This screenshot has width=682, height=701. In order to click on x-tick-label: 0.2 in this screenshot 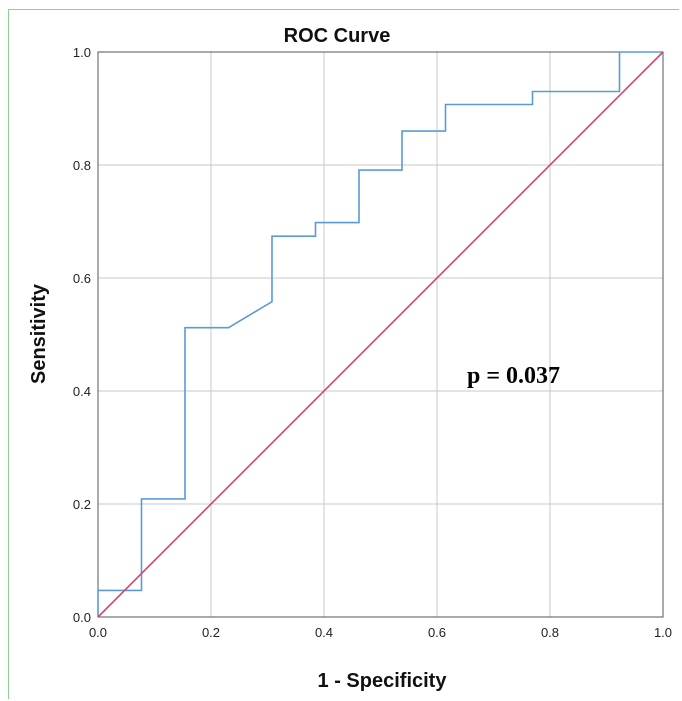, I will do `click(211, 632)`.